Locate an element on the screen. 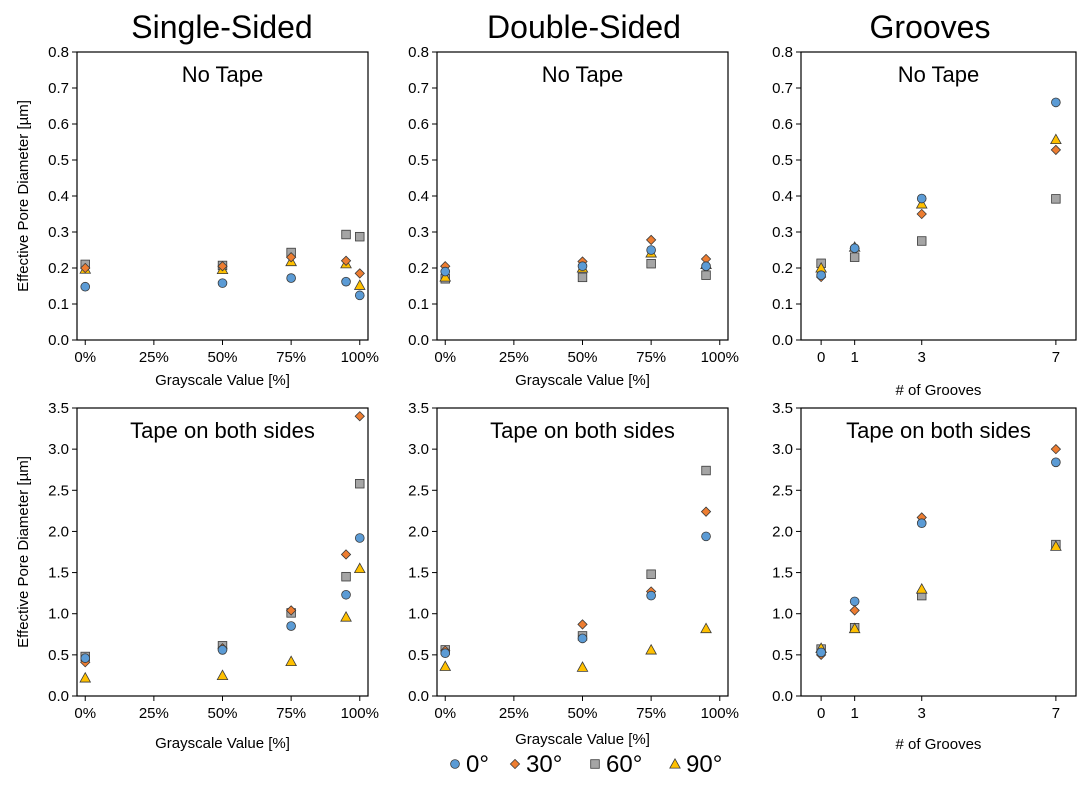 This screenshot has width=1084, height=787. legend-item: 0° is located at coordinates (469, 764).